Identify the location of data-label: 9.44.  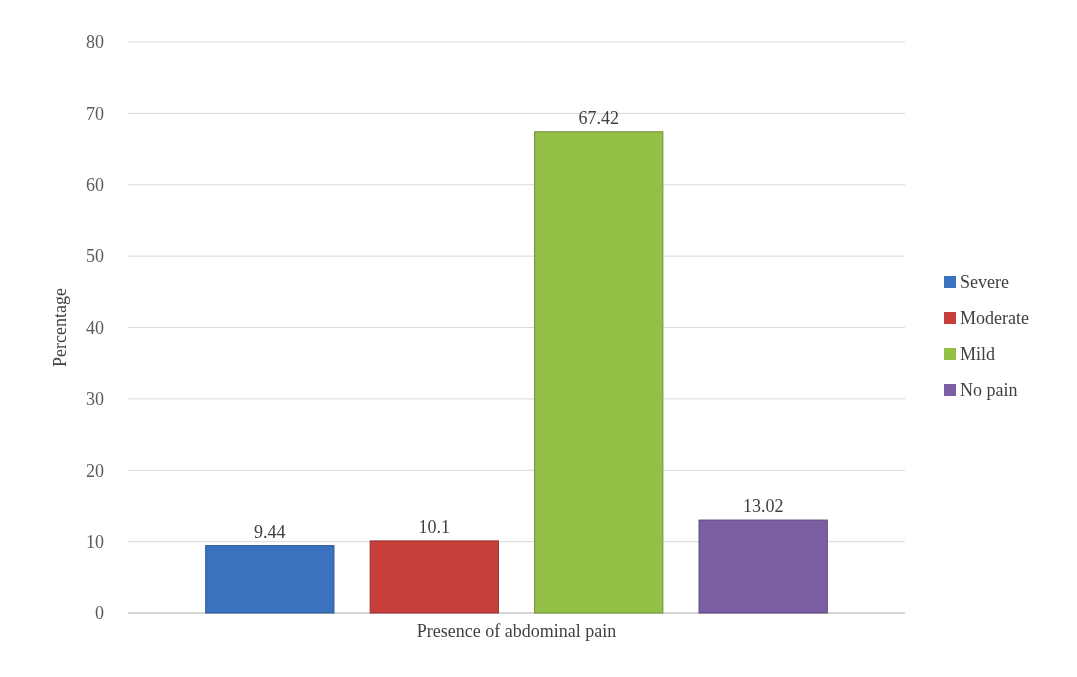
(270, 531).